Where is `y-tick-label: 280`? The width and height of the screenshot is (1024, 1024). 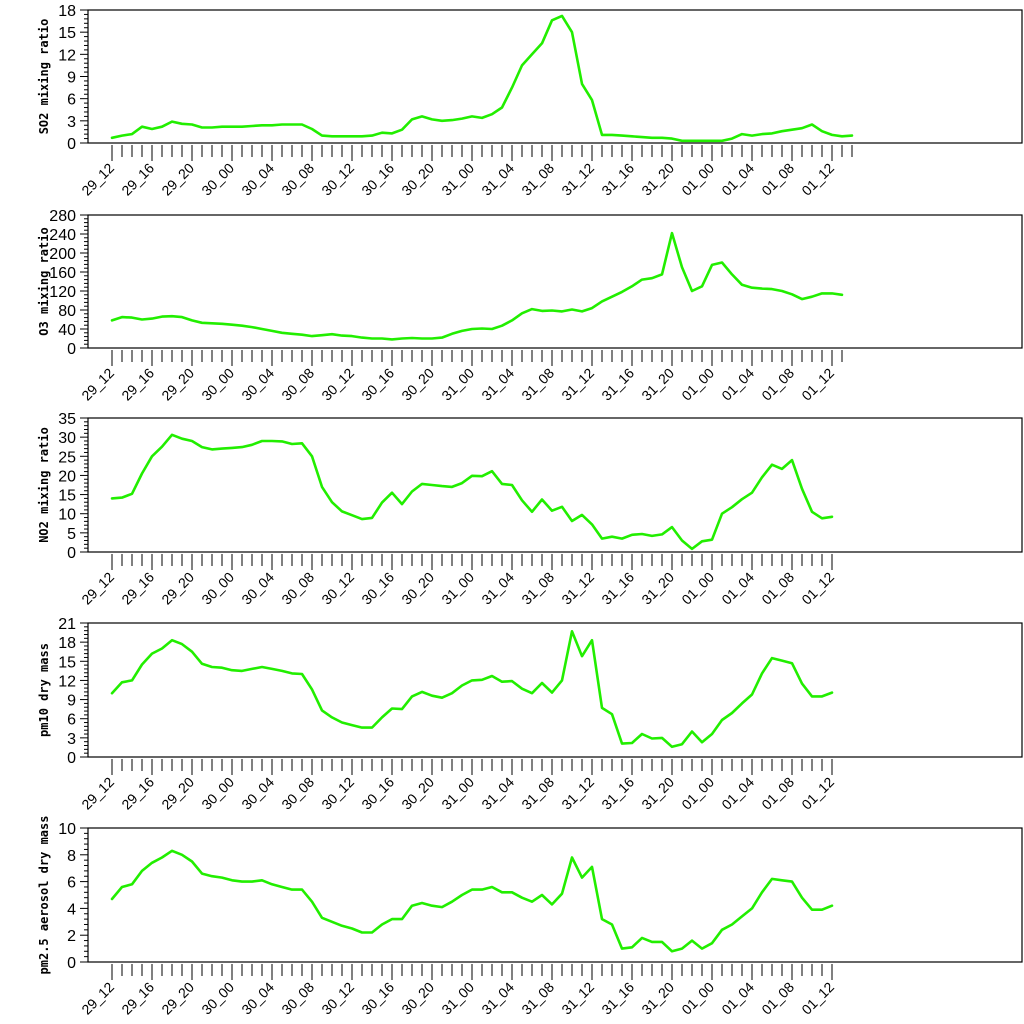
y-tick-label: 280 is located at coordinates (62, 216).